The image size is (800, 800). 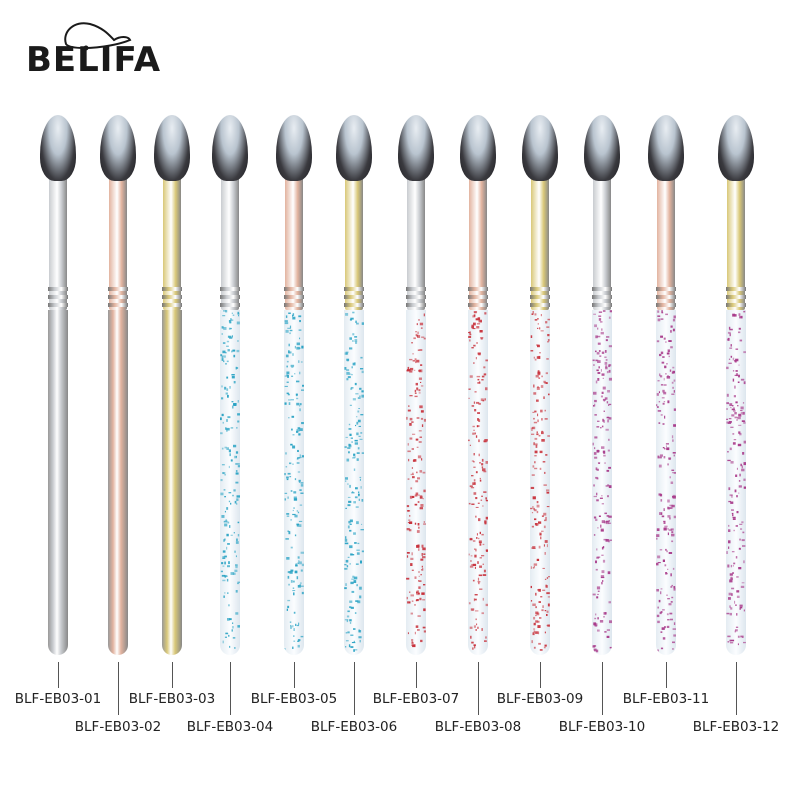 What do you see at coordinates (354, 727) in the screenshot?
I see `model-label: BLF-EB03-06` at bounding box center [354, 727].